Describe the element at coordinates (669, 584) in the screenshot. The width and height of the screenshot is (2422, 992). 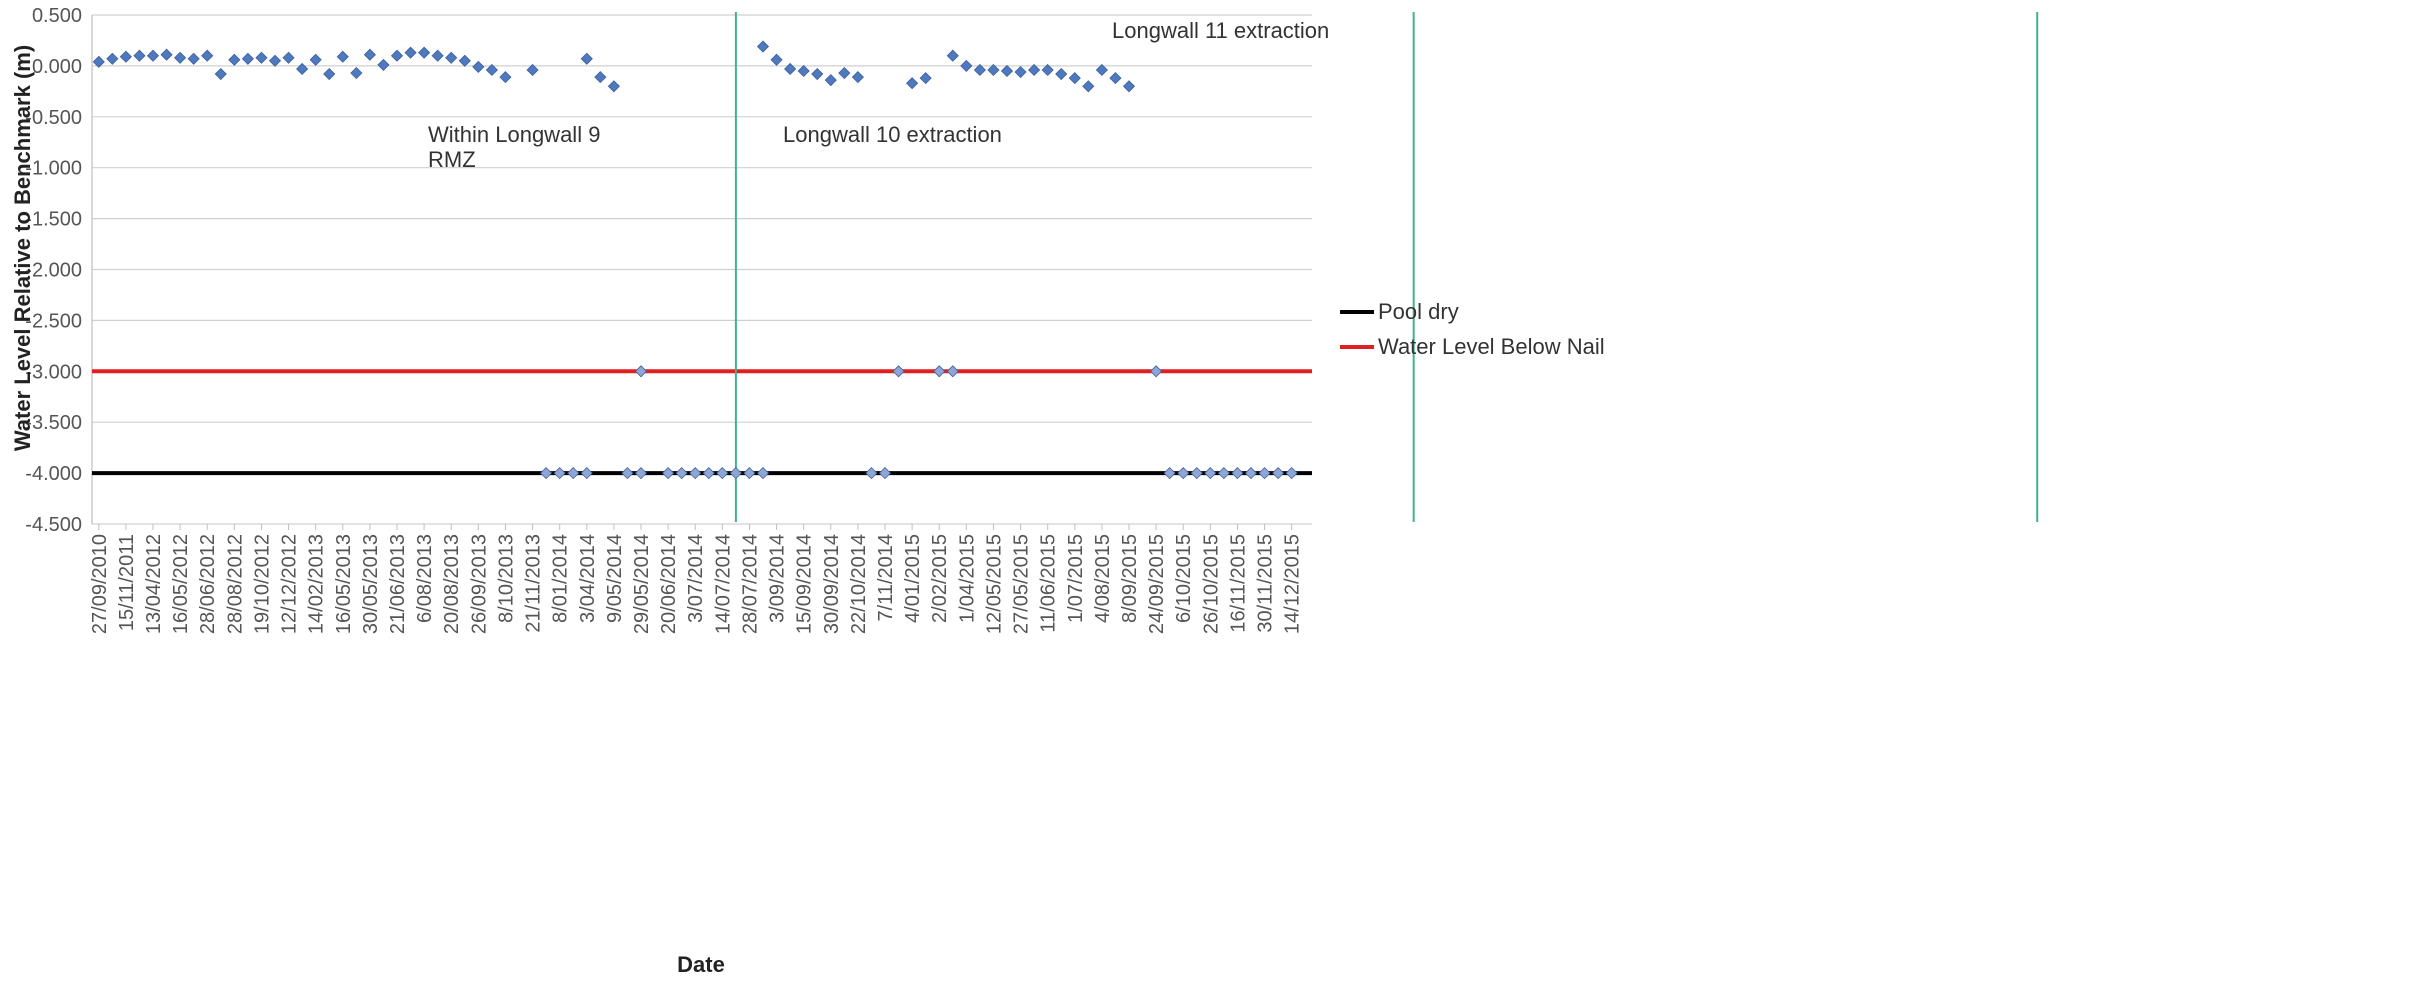
I see `x-tick-label: 20/06/2014` at that location.